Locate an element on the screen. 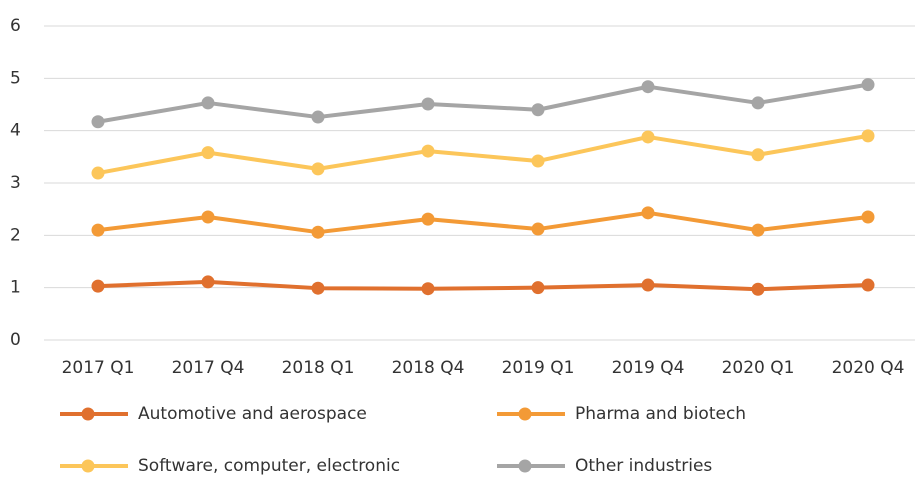  legend-label: Software, computer, electronic is located at coordinates (269, 466).